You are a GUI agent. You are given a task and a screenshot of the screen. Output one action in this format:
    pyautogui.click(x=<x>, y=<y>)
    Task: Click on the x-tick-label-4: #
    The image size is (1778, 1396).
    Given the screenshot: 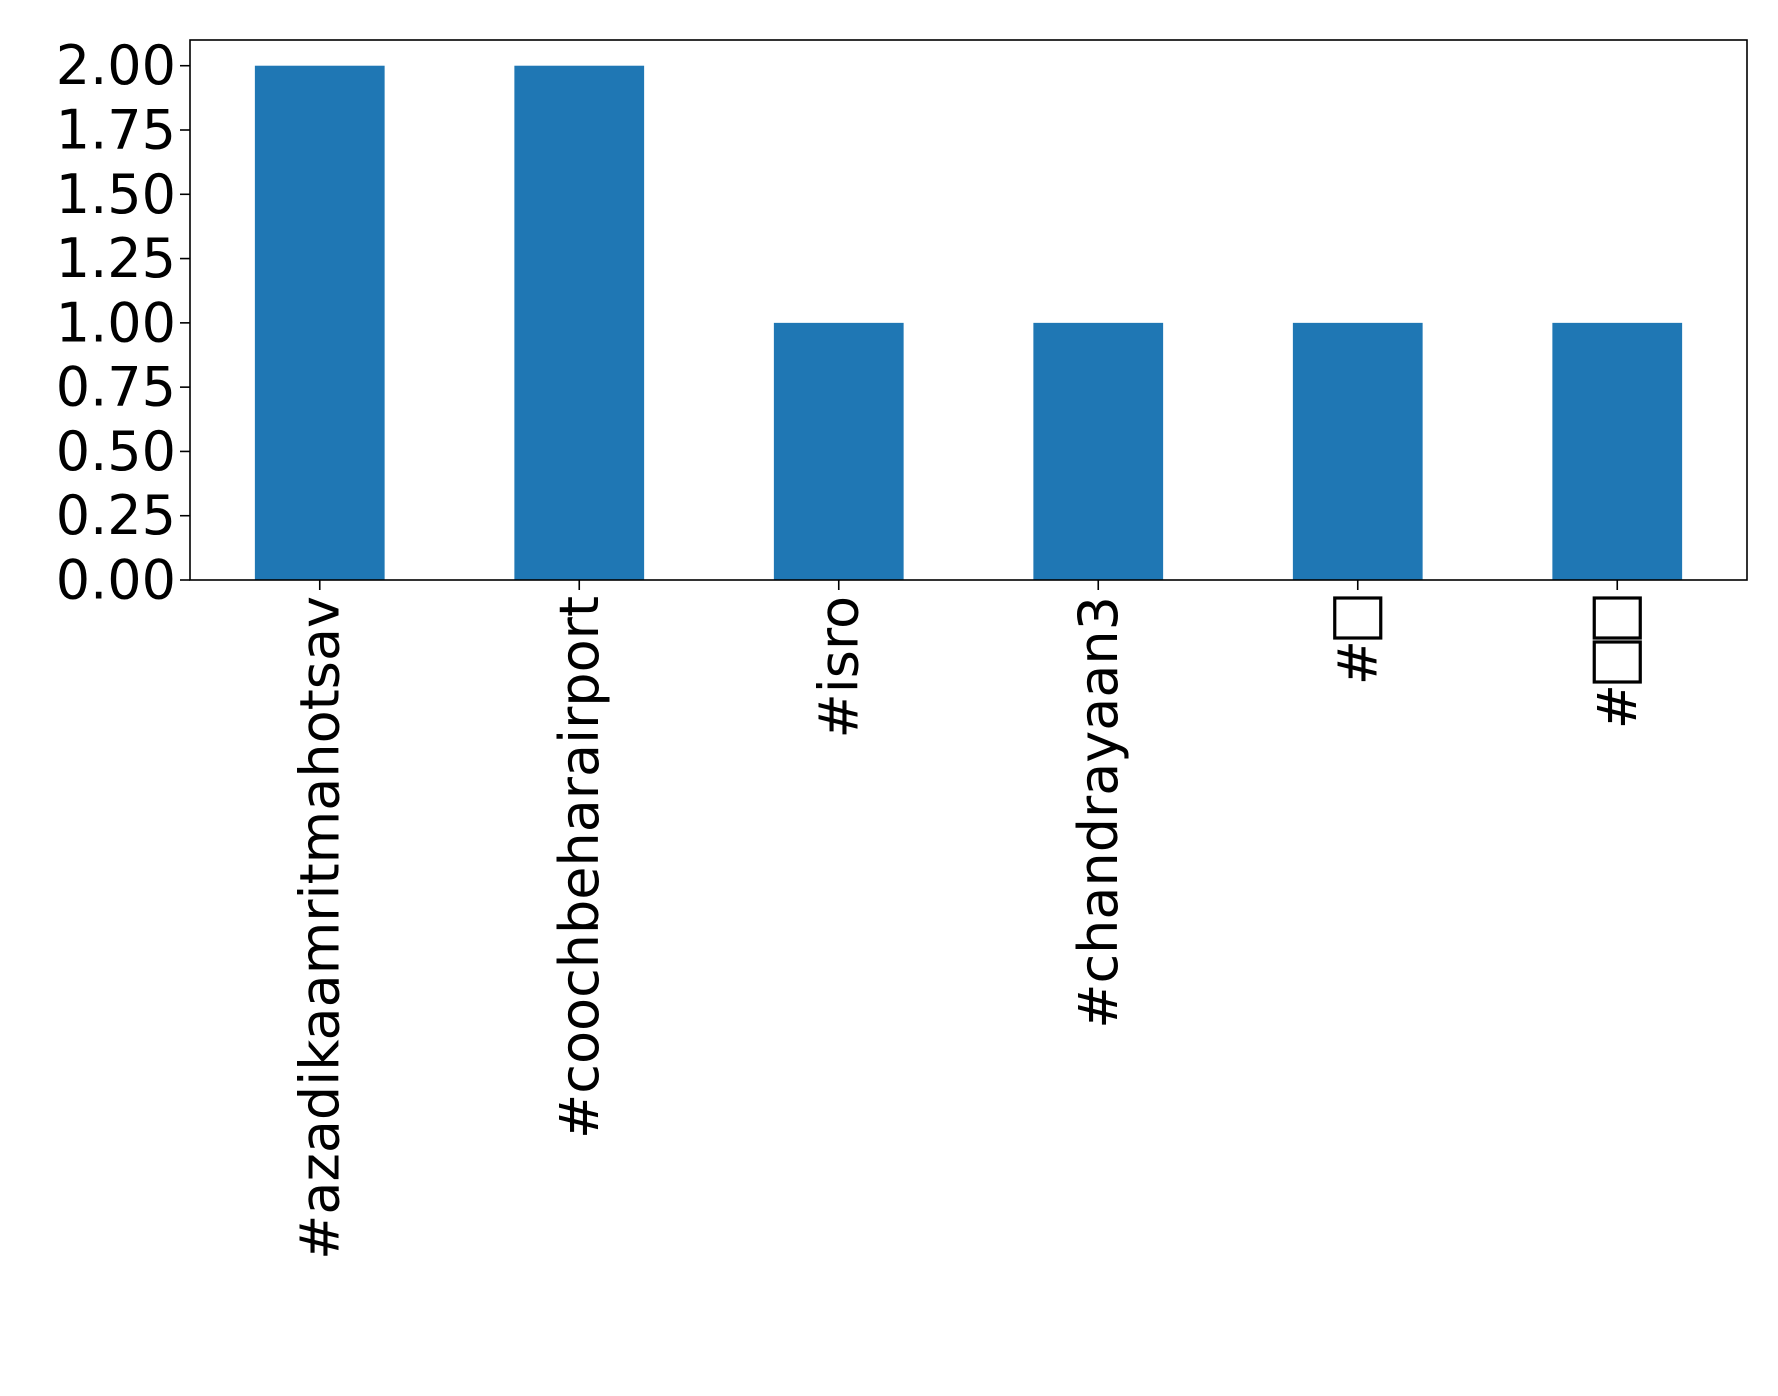 What is the action you would take?
    pyautogui.click(x=1357, y=640)
    